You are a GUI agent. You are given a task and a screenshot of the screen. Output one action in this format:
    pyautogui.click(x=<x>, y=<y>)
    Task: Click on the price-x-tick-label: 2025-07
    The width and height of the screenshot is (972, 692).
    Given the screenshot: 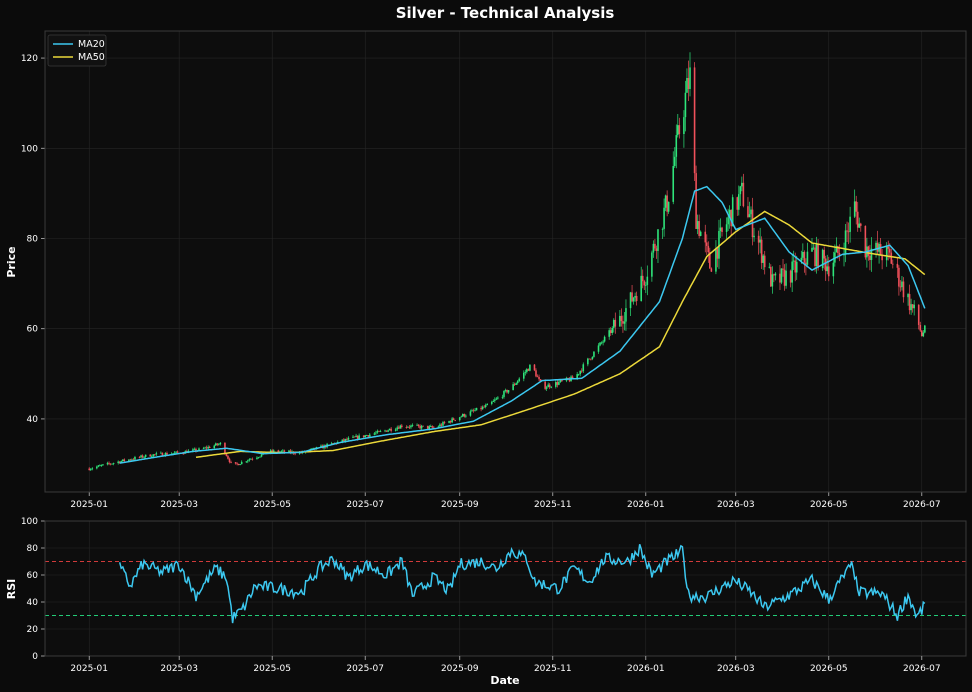 What is the action you would take?
    pyautogui.click(x=365, y=505)
    